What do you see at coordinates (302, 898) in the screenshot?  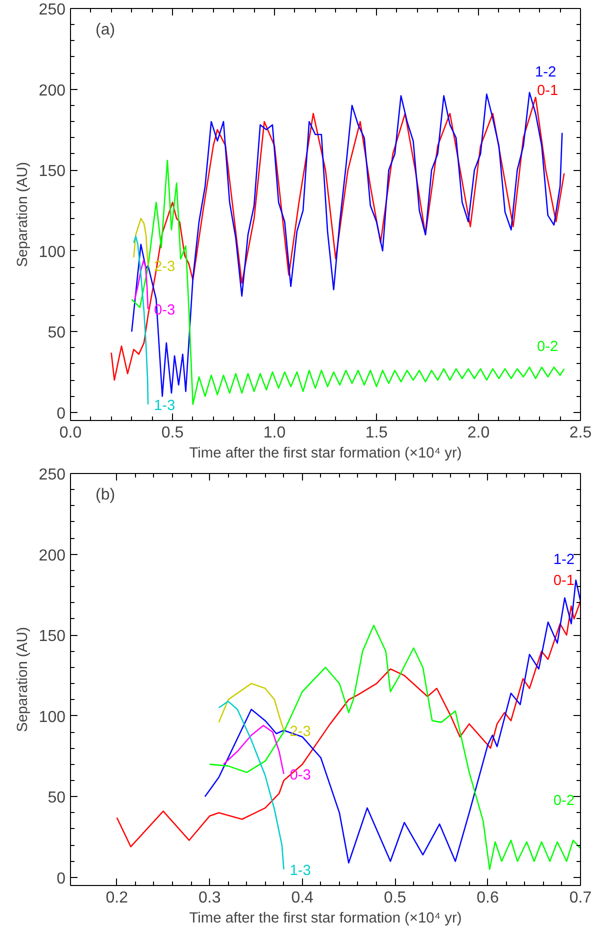 I see `x-tick-label: 0.4` at bounding box center [302, 898].